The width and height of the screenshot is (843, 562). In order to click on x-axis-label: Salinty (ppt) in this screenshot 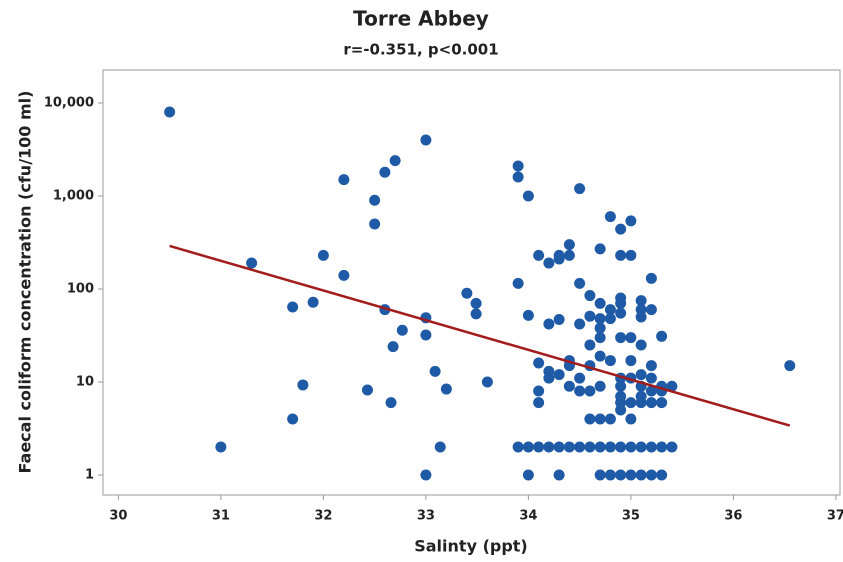, I will do `click(471, 546)`.